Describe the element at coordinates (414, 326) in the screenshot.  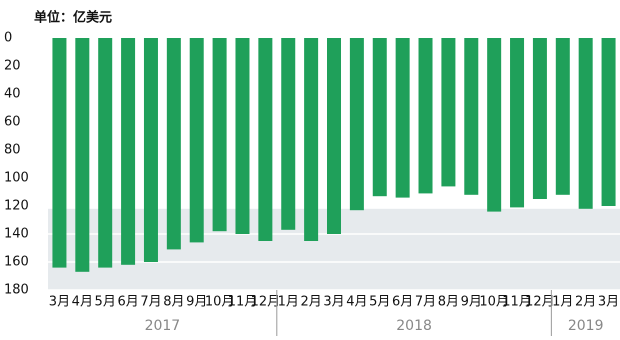
I see `year-label: 2018` at that location.